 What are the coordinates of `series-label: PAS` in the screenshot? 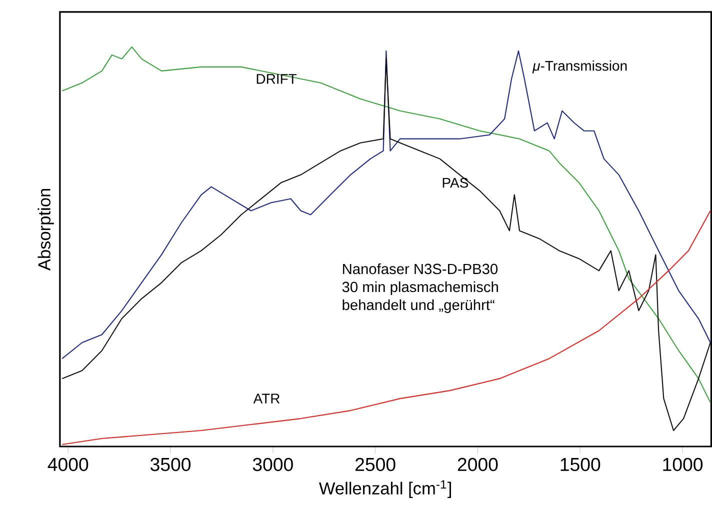 It's located at (455, 183).